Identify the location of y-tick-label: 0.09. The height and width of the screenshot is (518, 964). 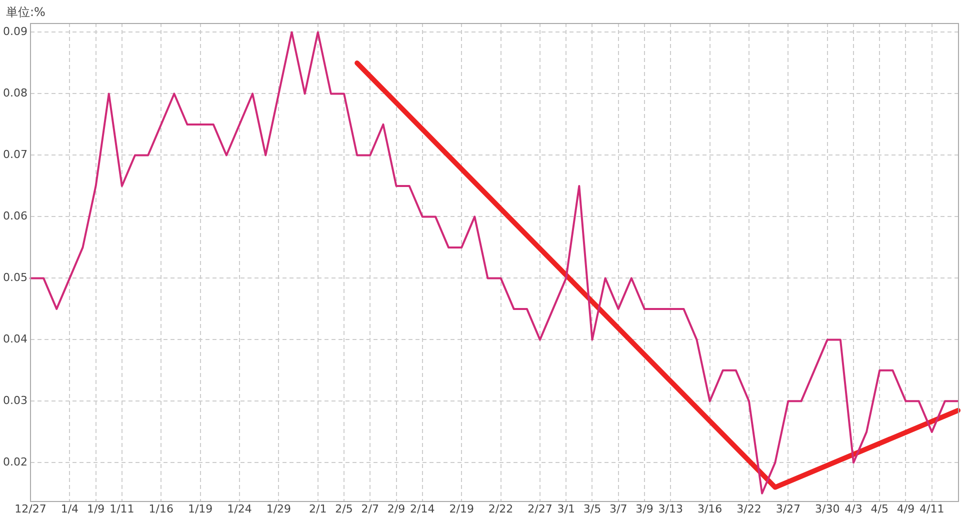
(15, 31).